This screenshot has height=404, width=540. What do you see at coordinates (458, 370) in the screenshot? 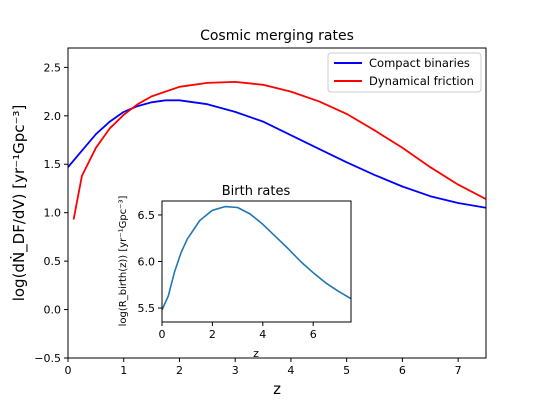
I see `main-x-tick-label: 7` at bounding box center [458, 370].